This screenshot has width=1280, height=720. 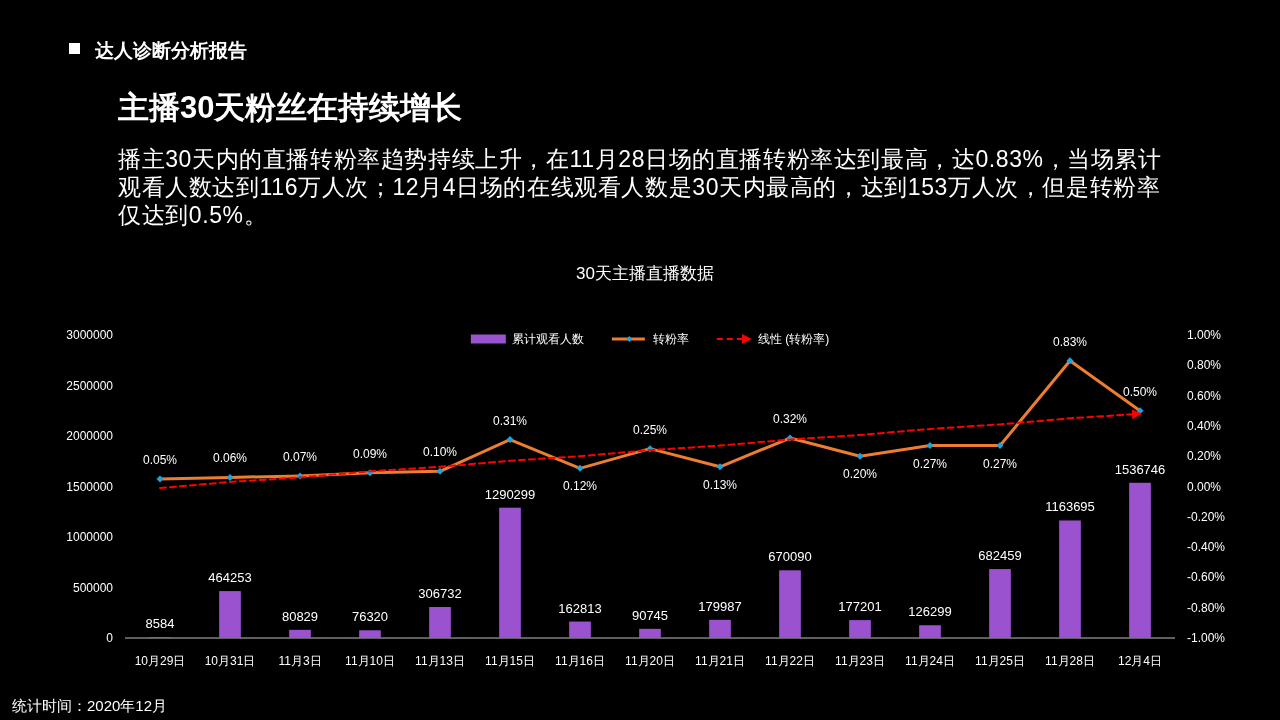 What do you see at coordinates (510, 494) in the screenshot?
I see `value-label: 1290299` at bounding box center [510, 494].